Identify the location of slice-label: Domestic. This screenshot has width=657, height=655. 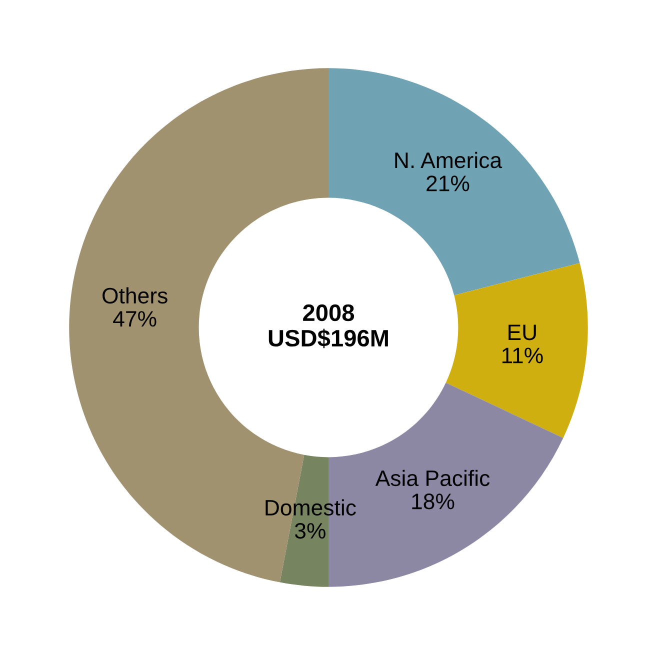
(311, 507).